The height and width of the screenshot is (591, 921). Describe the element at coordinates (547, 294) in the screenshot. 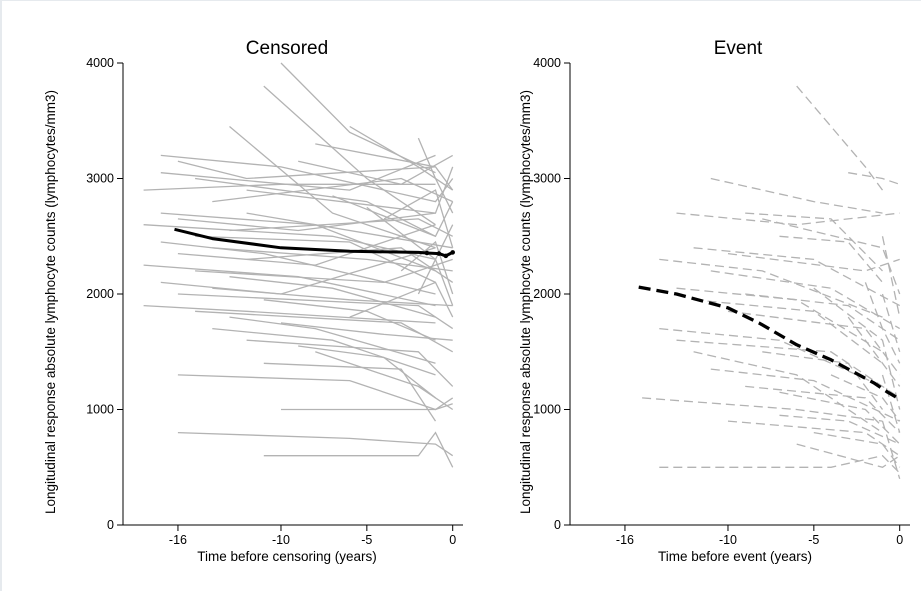

I see `event-y-tick-label: 2000` at that location.